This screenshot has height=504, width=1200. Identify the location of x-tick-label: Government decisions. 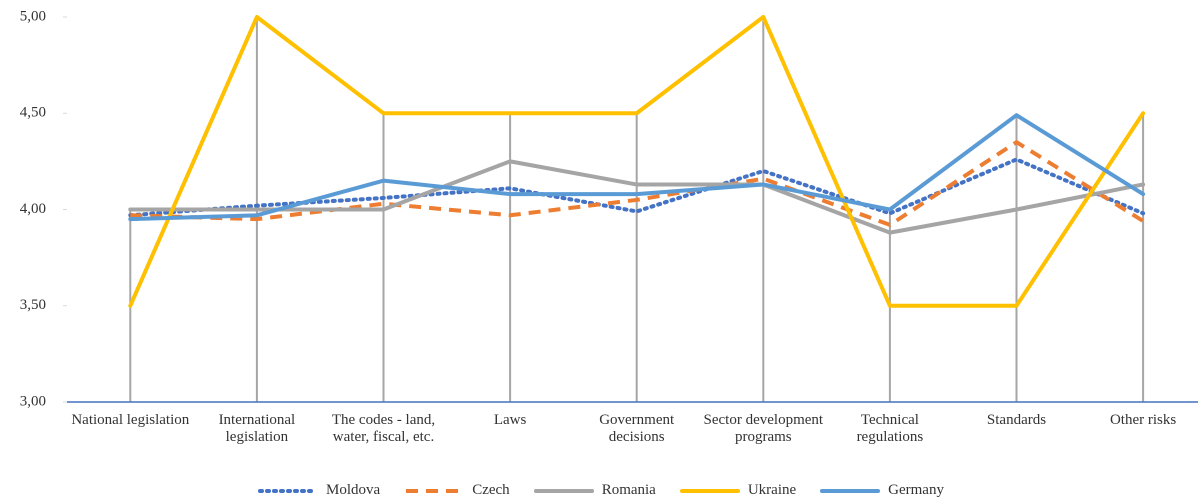
(637, 428).